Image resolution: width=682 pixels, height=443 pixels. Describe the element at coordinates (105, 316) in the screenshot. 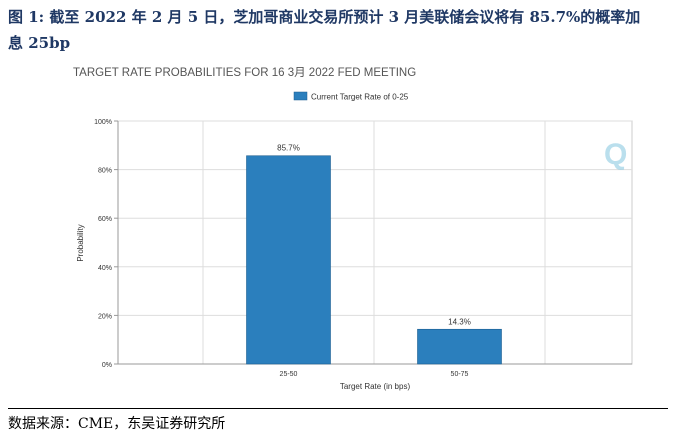

I see `y-tick-label: 20%` at that location.